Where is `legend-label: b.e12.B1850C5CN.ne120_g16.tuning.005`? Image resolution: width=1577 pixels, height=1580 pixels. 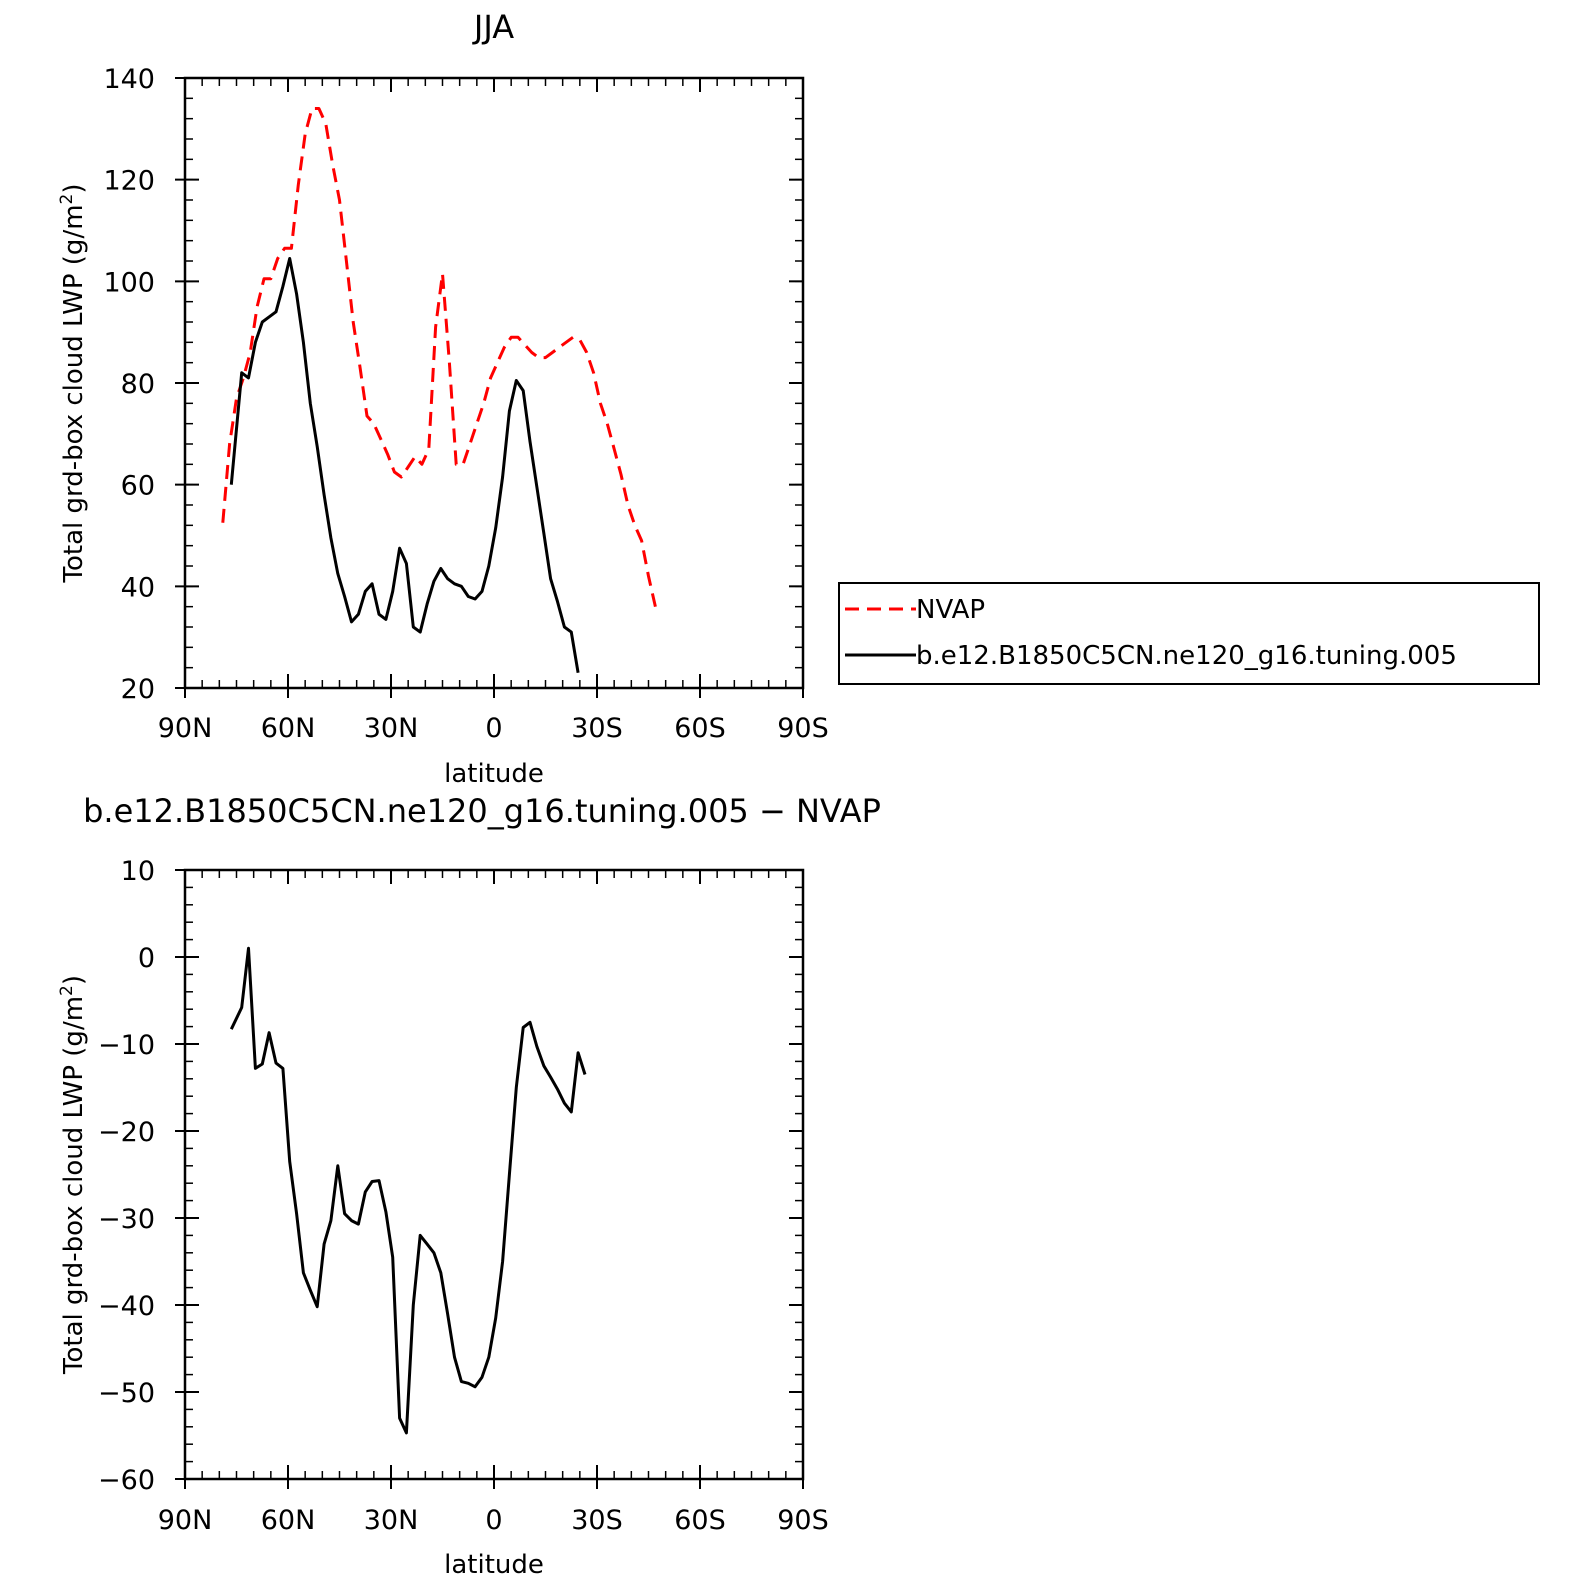 legend-label: b.e12.B1850C5CN.ne120_g16.tuning.005 is located at coordinates (1186, 656).